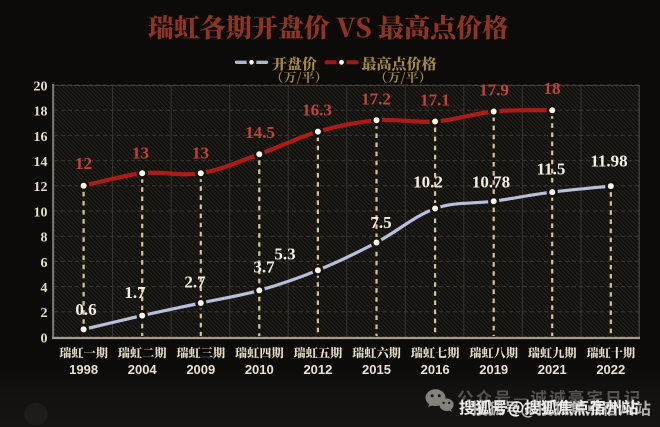 The image size is (660, 427). I want to click on svg-text: 4, so click(44, 288).